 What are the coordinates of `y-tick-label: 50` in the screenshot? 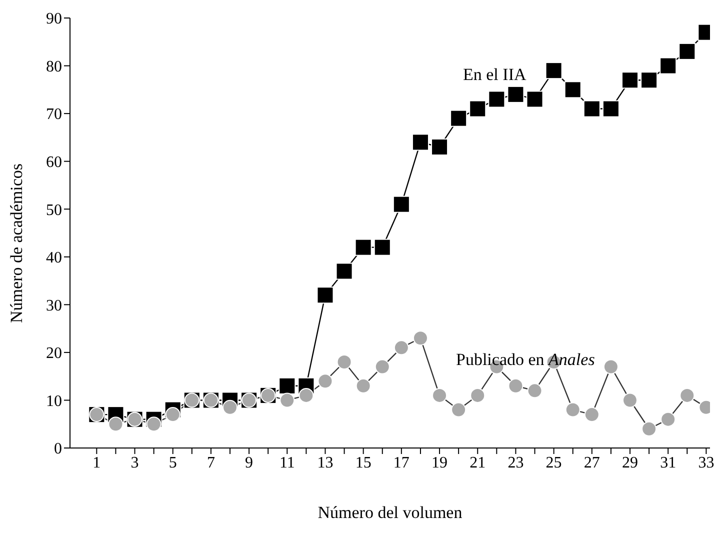 It's located at (54, 210).